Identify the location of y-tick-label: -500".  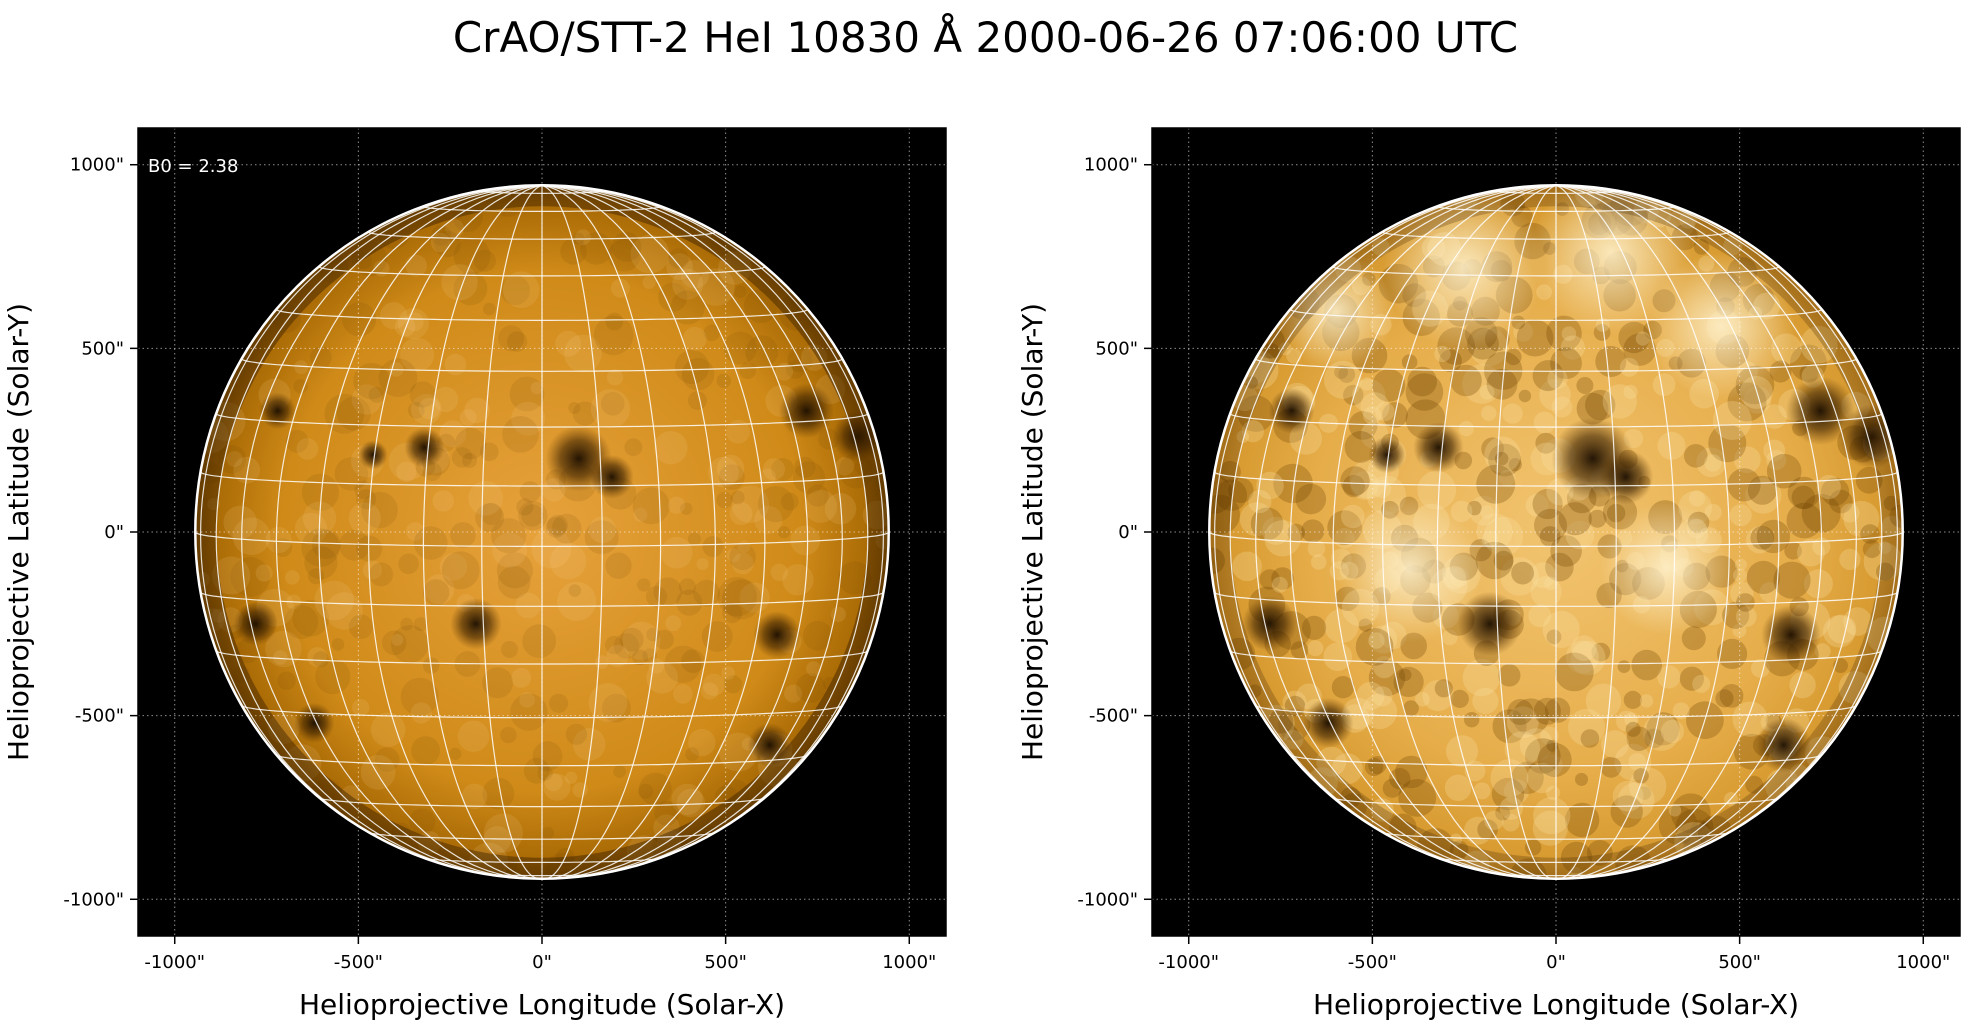
(99, 716).